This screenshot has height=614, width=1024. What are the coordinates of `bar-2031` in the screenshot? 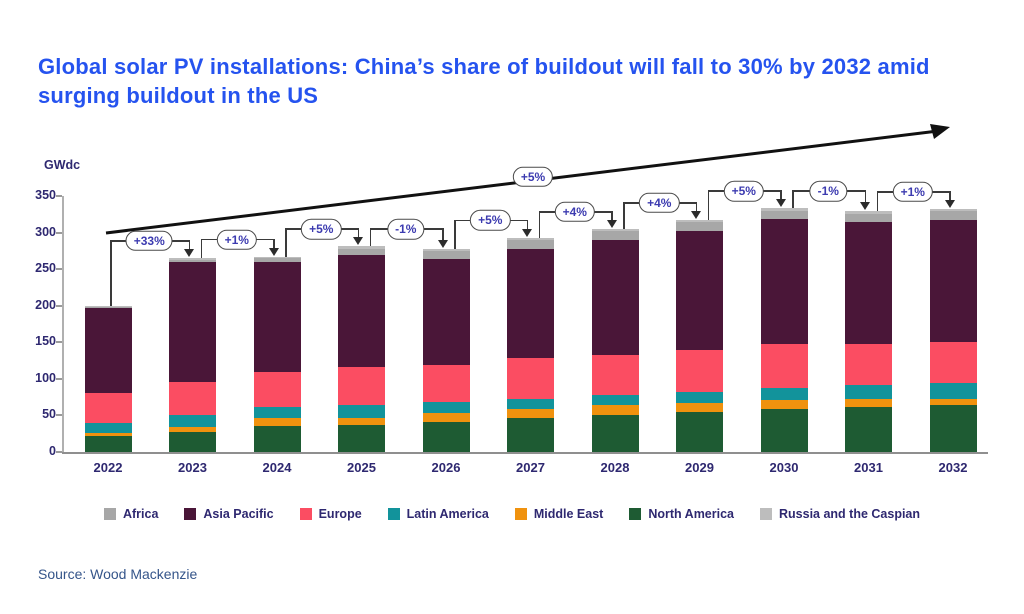 It's located at (868, 331).